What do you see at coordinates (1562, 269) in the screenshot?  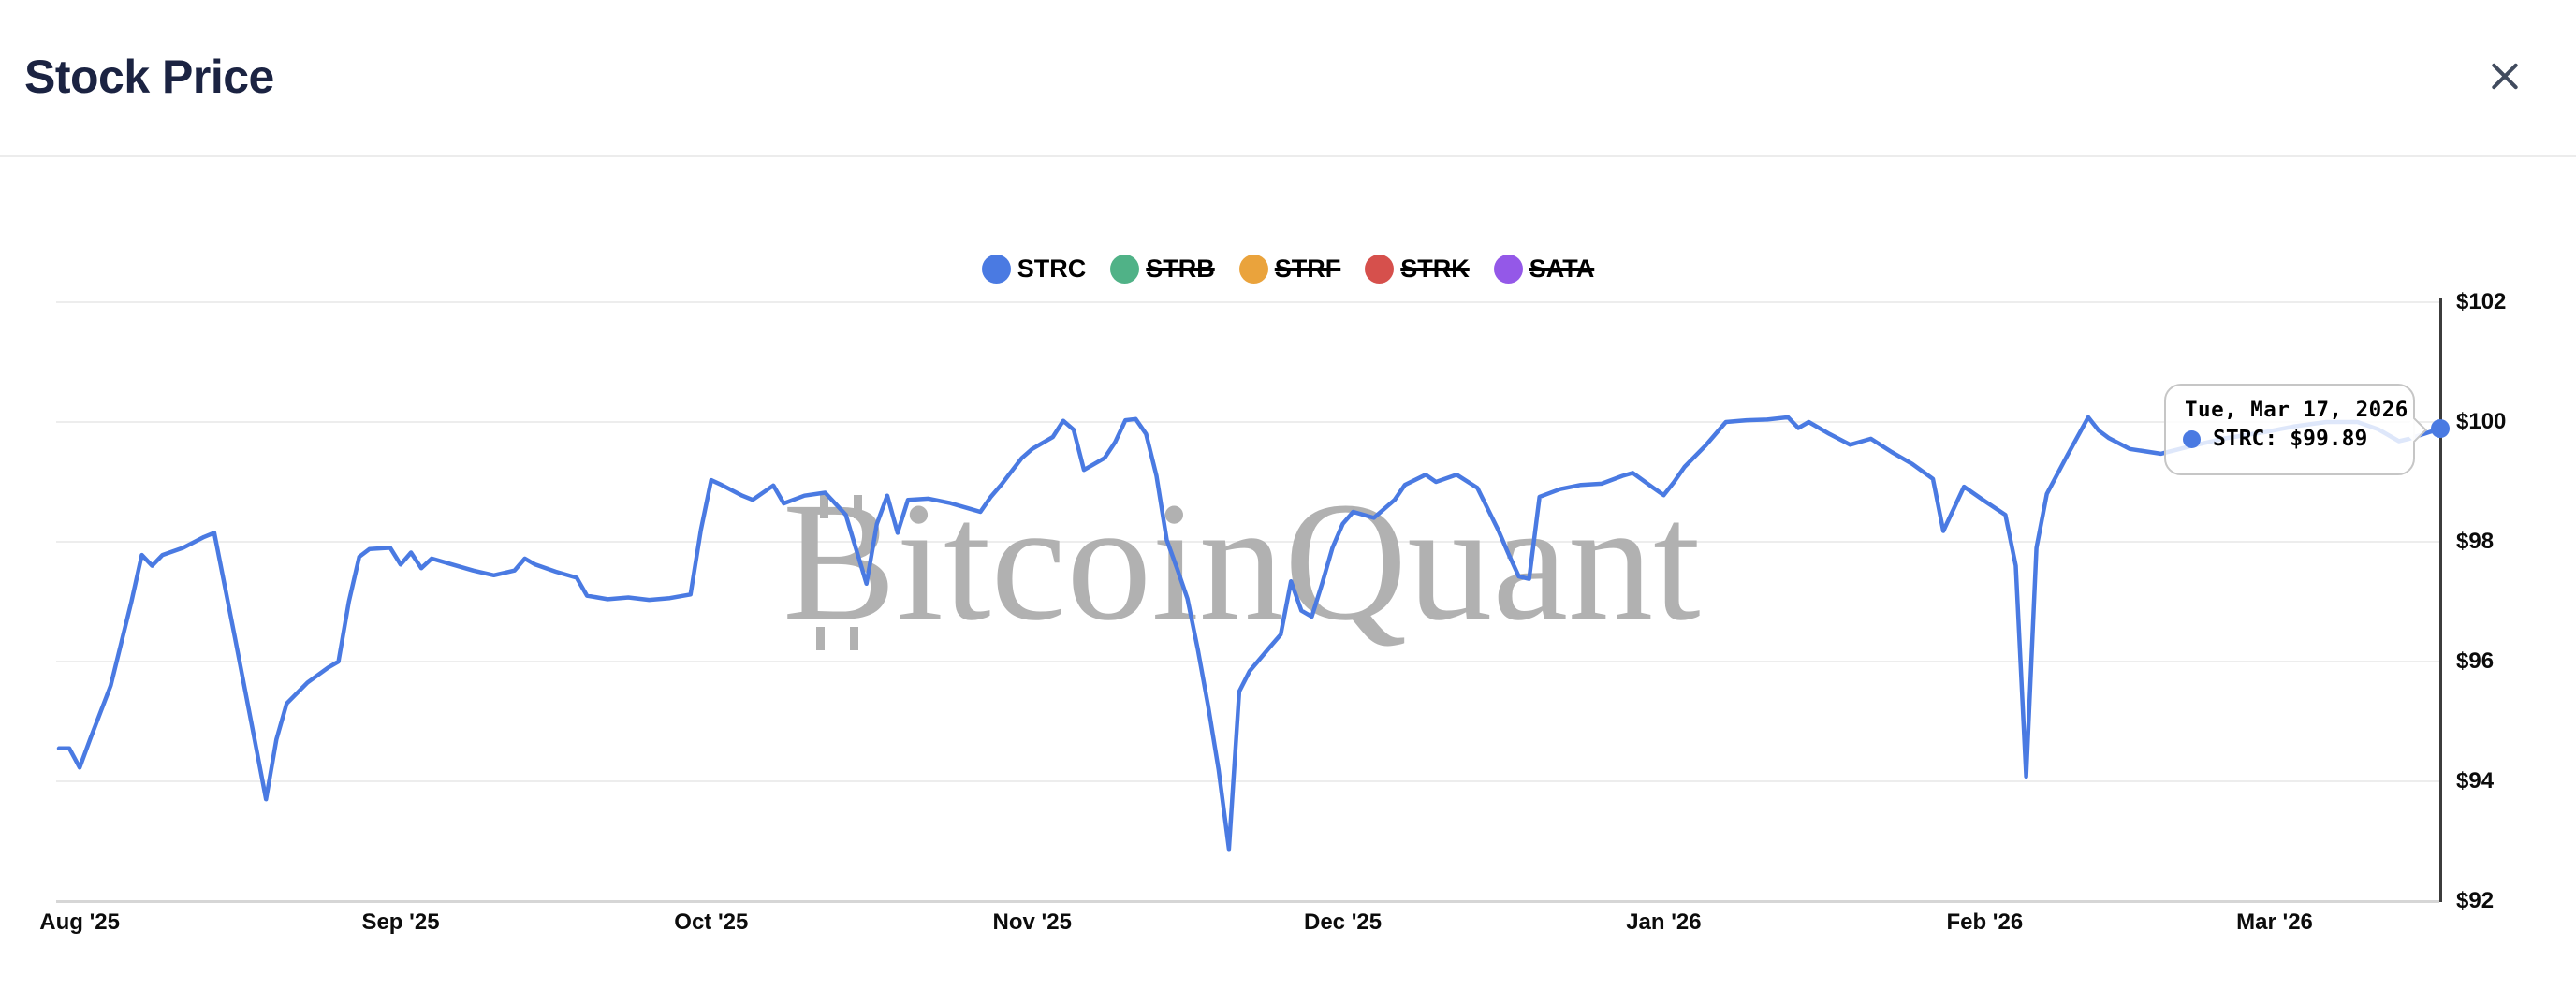 I see `legend-item-label: SATA` at bounding box center [1562, 269].